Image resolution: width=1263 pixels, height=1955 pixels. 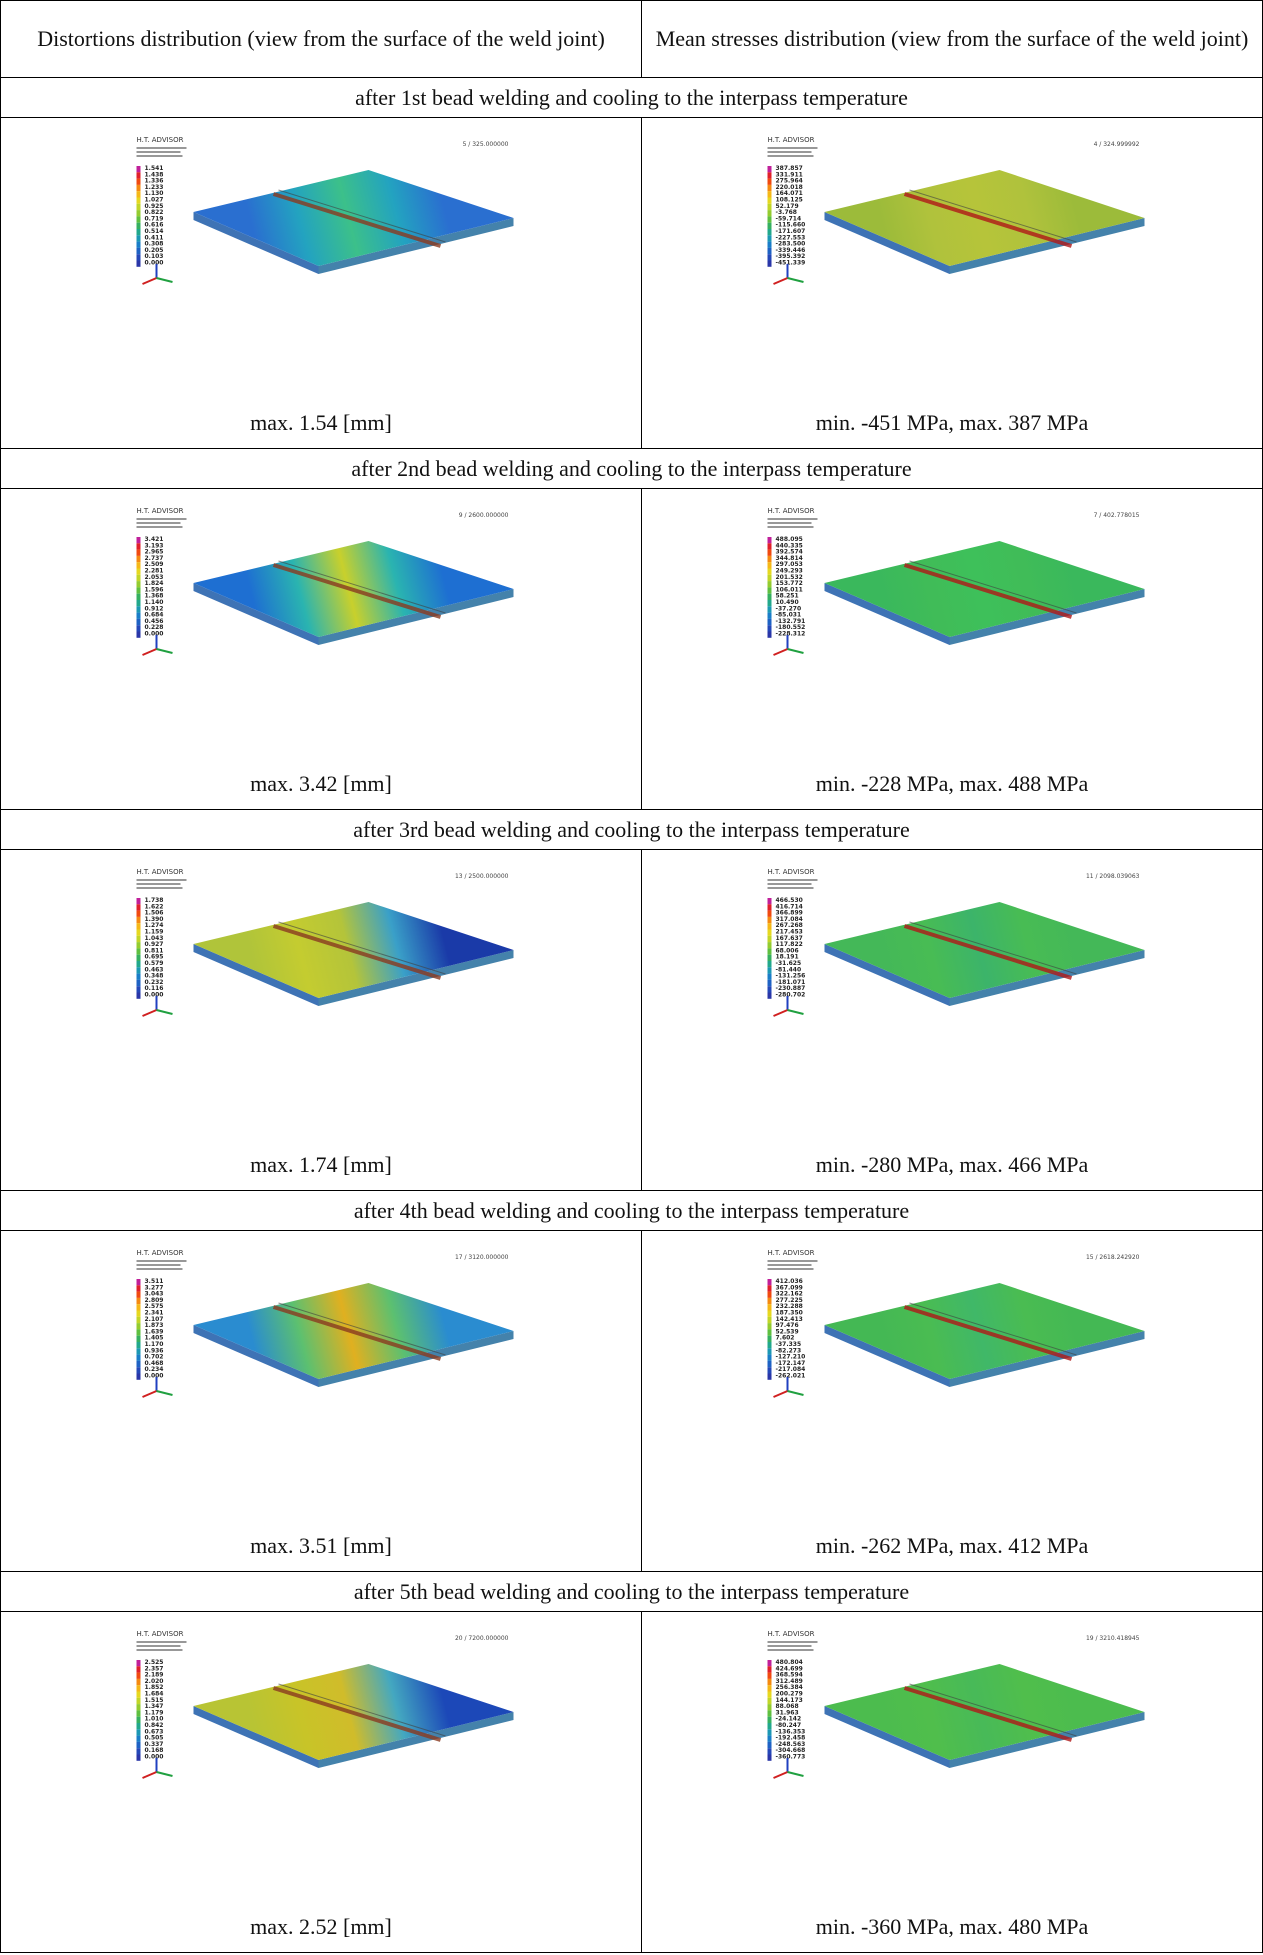 What do you see at coordinates (154, 1287) in the screenshot?
I see `legend-value: 3.277` at bounding box center [154, 1287].